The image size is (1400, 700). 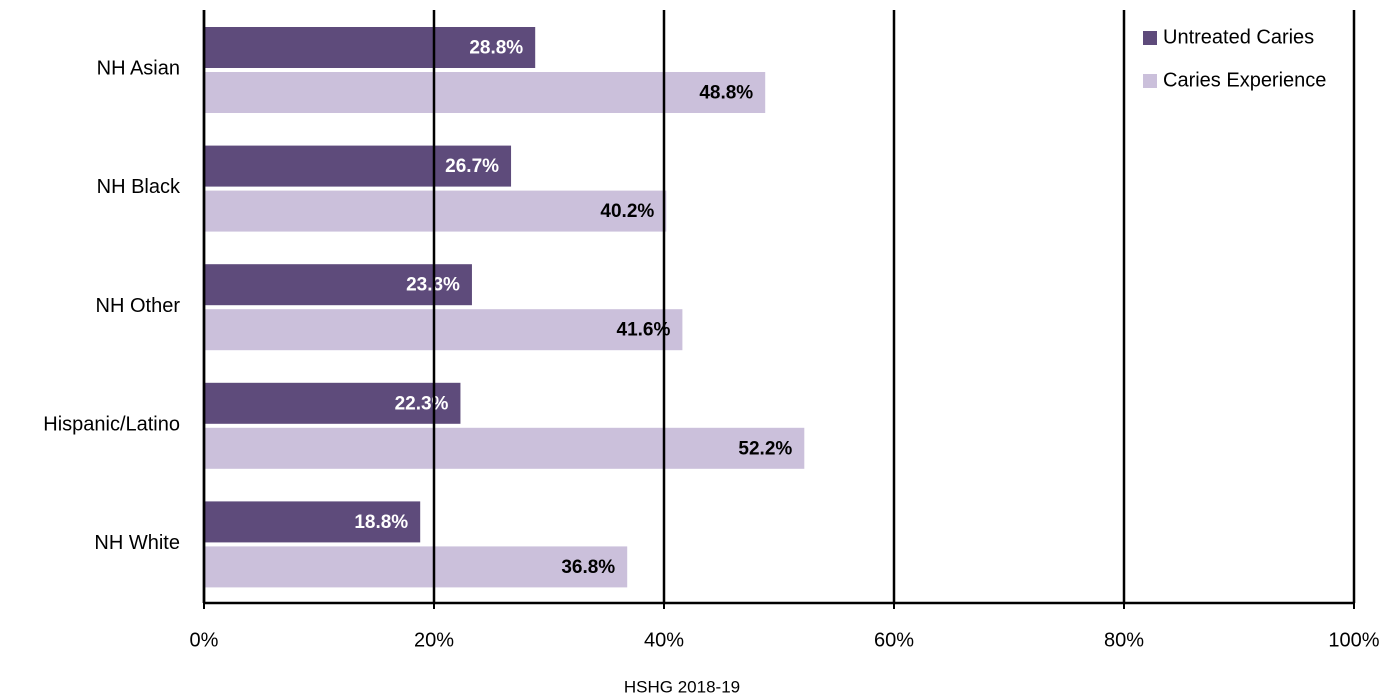 I want to click on x-tick-label: 80%, so click(x=1124, y=640).